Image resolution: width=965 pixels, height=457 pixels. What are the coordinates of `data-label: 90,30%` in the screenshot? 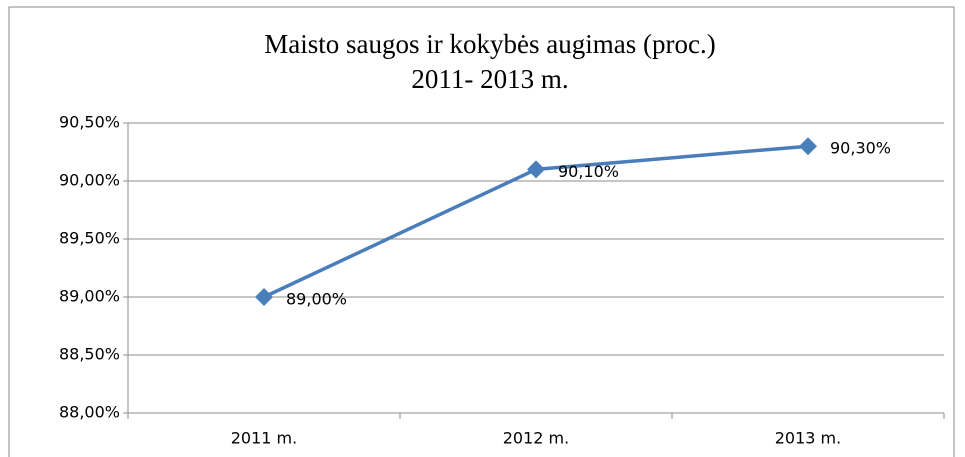 It's located at (860, 148).